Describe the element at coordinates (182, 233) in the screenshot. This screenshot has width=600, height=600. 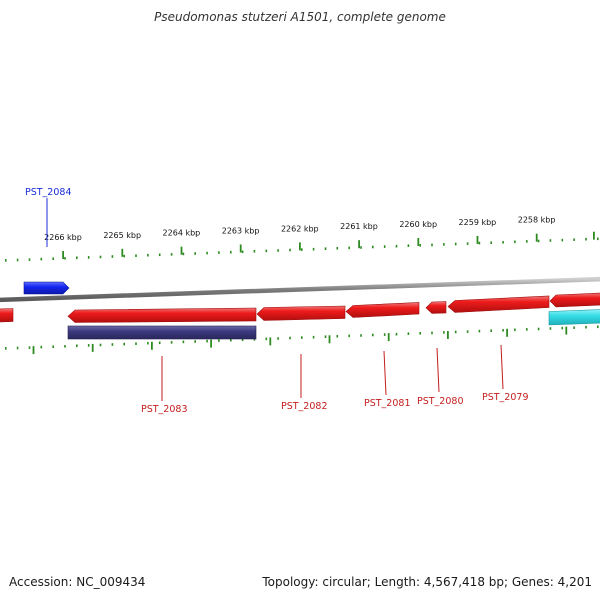
I see `tick-label: 2264 kbp` at that location.